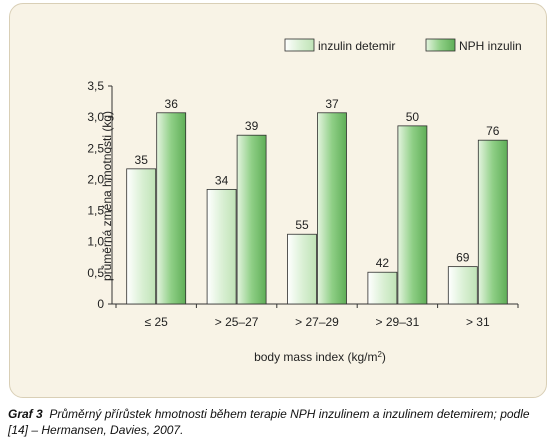 The image size is (551, 448). I want to click on data-label: 69, so click(463, 258).